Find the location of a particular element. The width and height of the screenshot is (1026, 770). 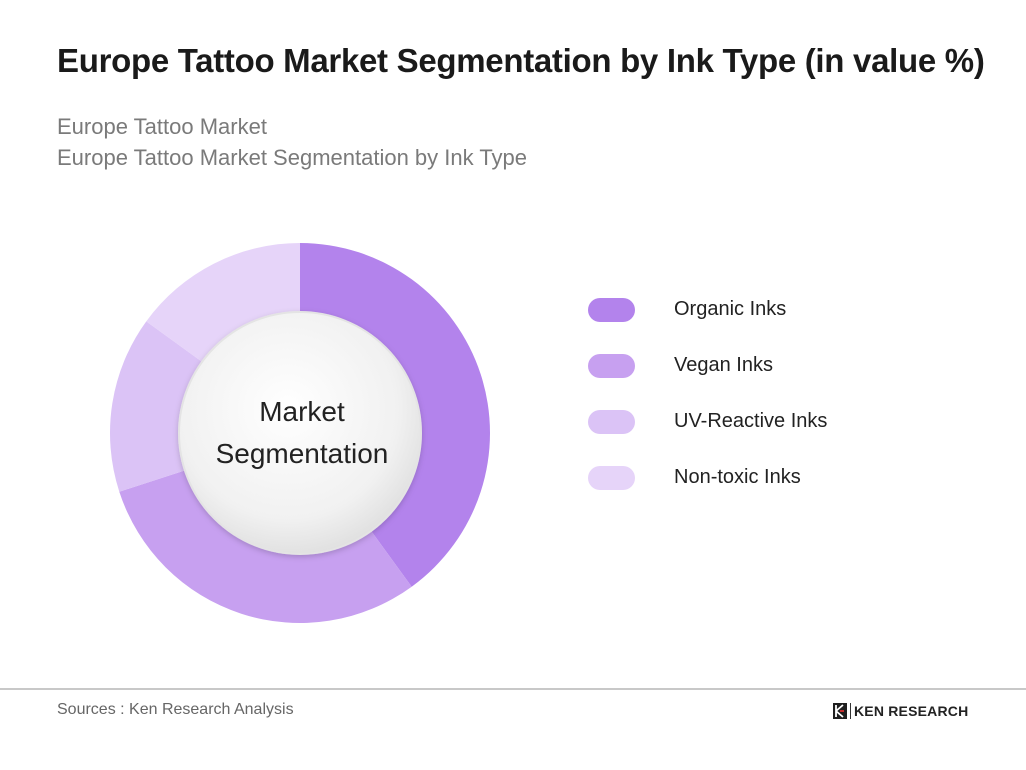

donut-center-disc is located at coordinates (300, 433).